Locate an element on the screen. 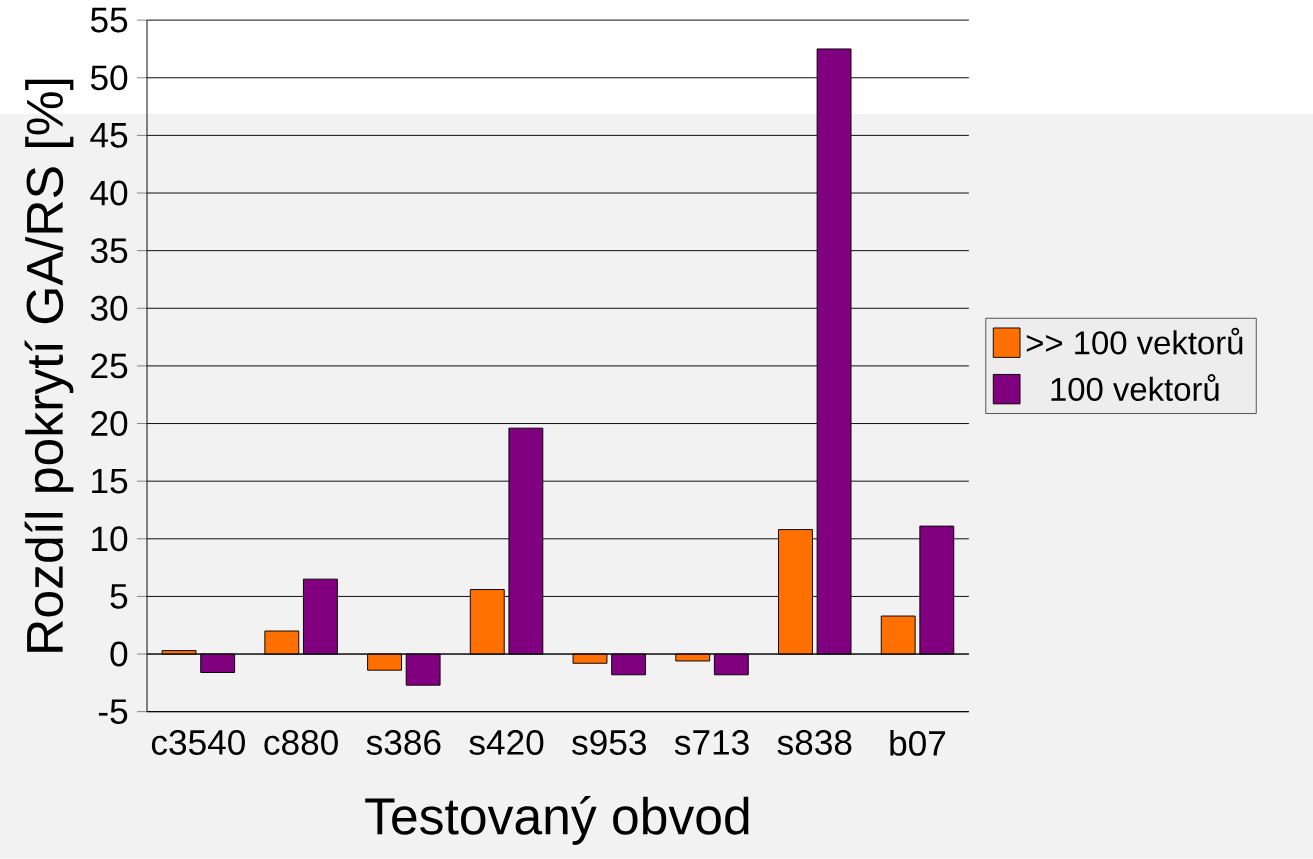 The image size is (1313, 859). y-tick-label: 5 is located at coordinates (119, 596).